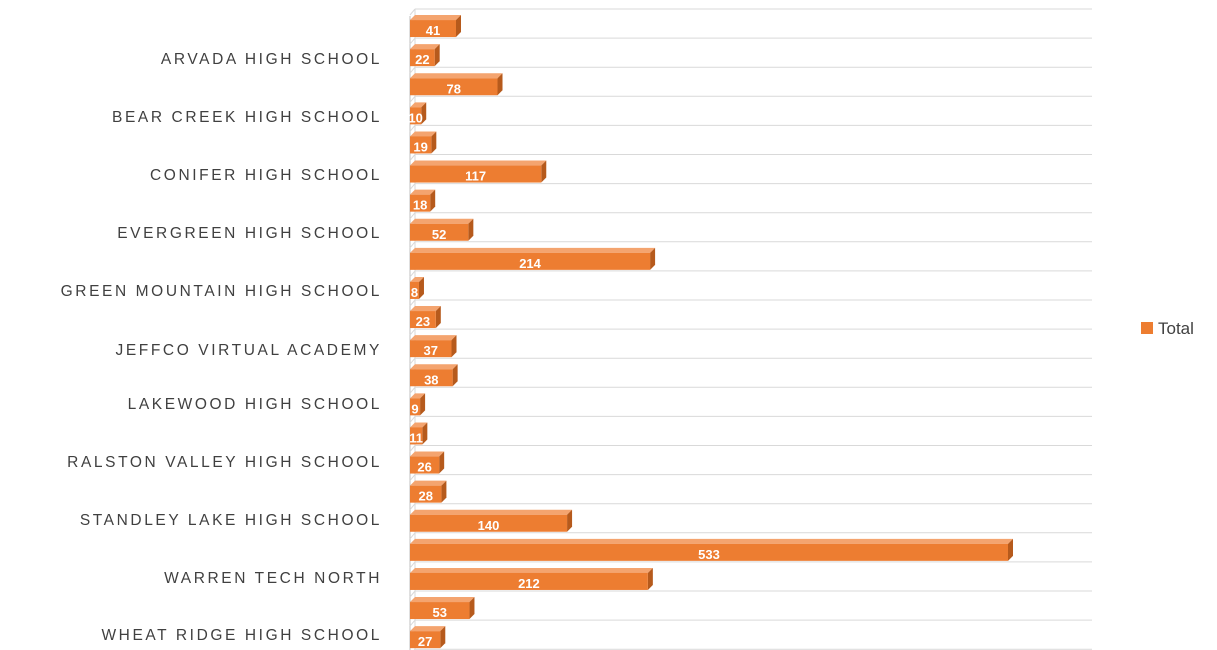 The image size is (1217, 650). I want to click on legend: Total, so click(1167, 328).